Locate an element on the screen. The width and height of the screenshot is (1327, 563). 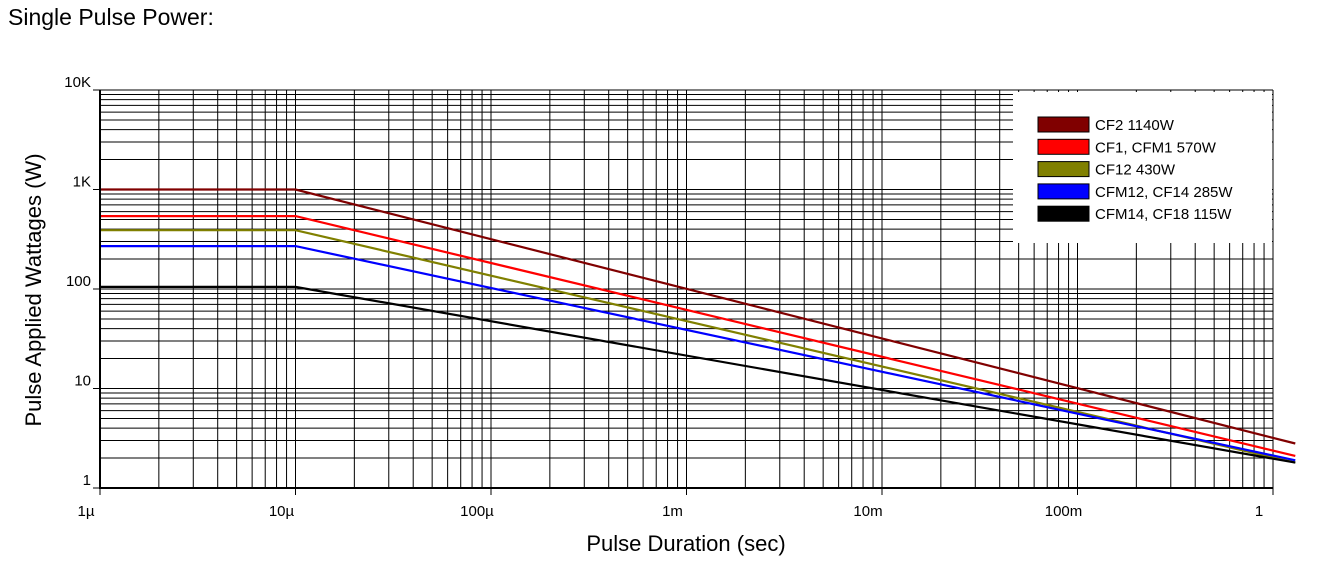
x-tick-label: 100µ is located at coordinates (477, 511).